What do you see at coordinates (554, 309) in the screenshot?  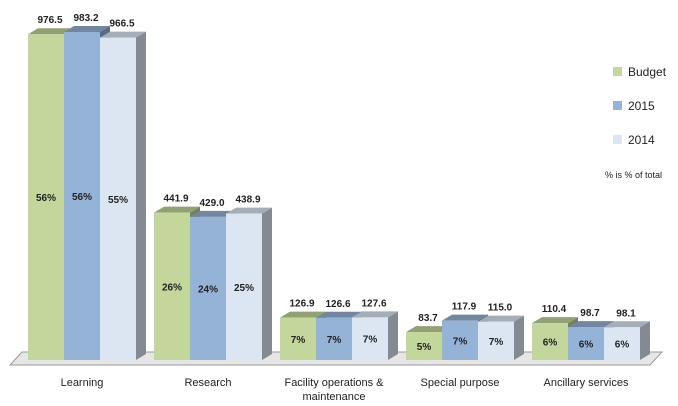 I see `data-label: 110.4` at bounding box center [554, 309].